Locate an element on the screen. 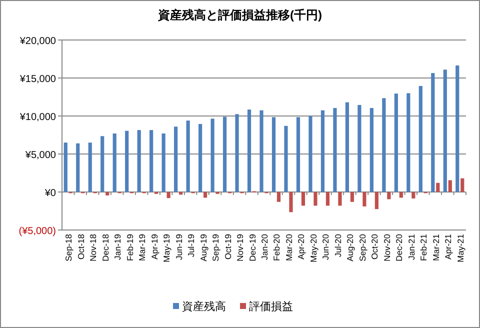 The width and height of the screenshot is (480, 328). x-tick-label: Oct-20 is located at coordinates (375, 247).